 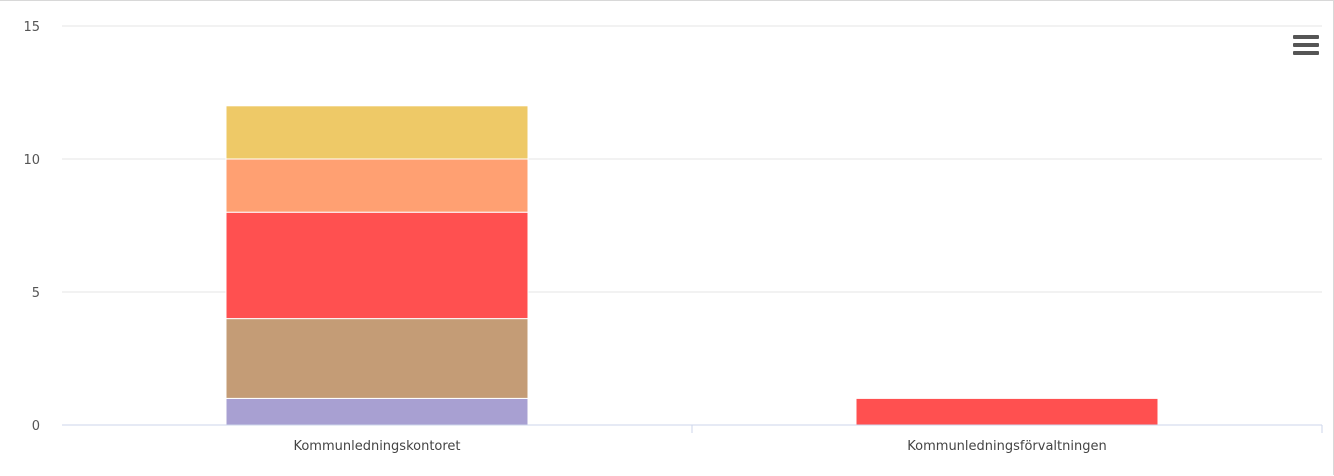 What do you see at coordinates (1306, 45) in the screenshot?
I see `hamburger-menu-icon` at bounding box center [1306, 45].